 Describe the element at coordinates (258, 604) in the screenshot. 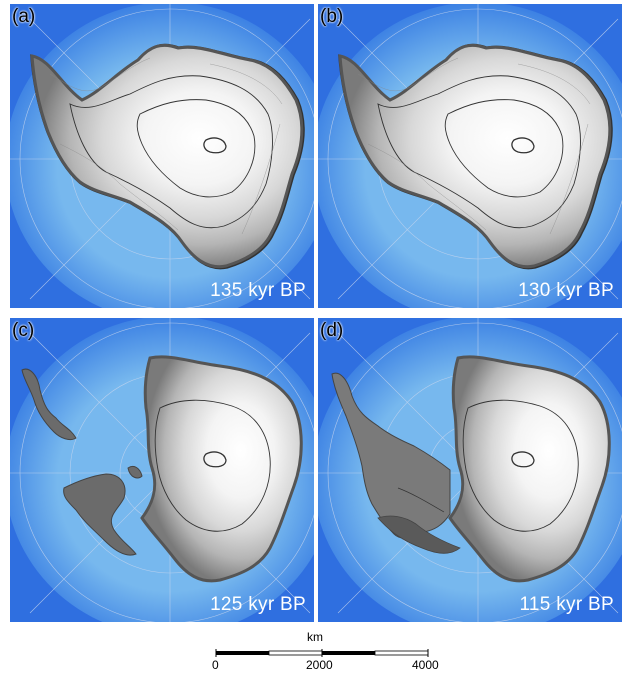

I see `time-label: 125 kyr BP` at that location.